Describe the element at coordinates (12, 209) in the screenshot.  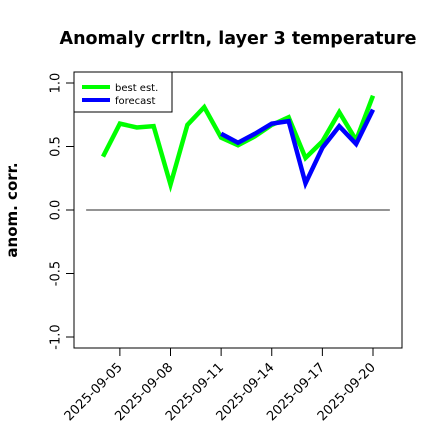
I see `y-axis-label: anom. corr.` at that location.